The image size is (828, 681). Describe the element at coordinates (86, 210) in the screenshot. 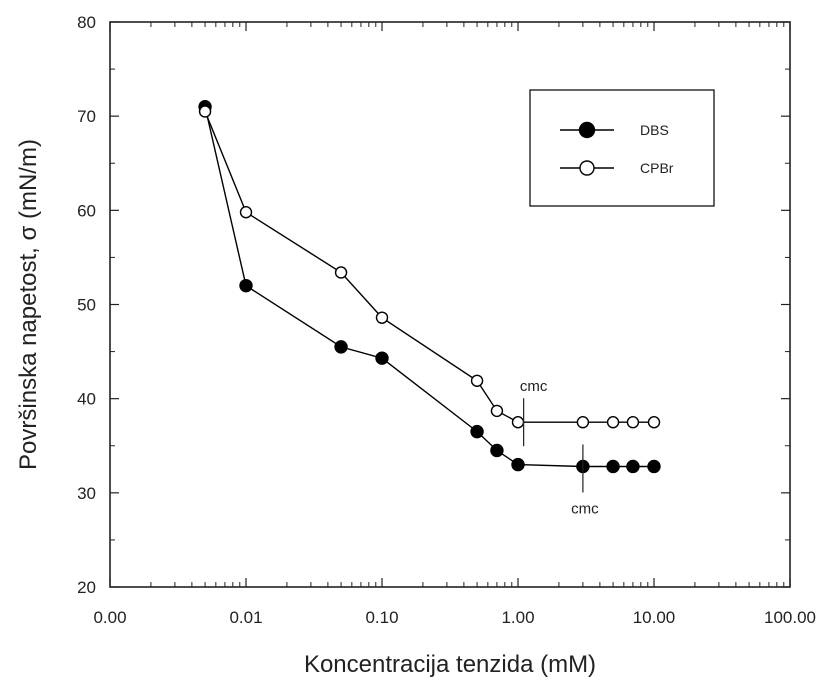

I see `y-tick-label: 60` at that location.